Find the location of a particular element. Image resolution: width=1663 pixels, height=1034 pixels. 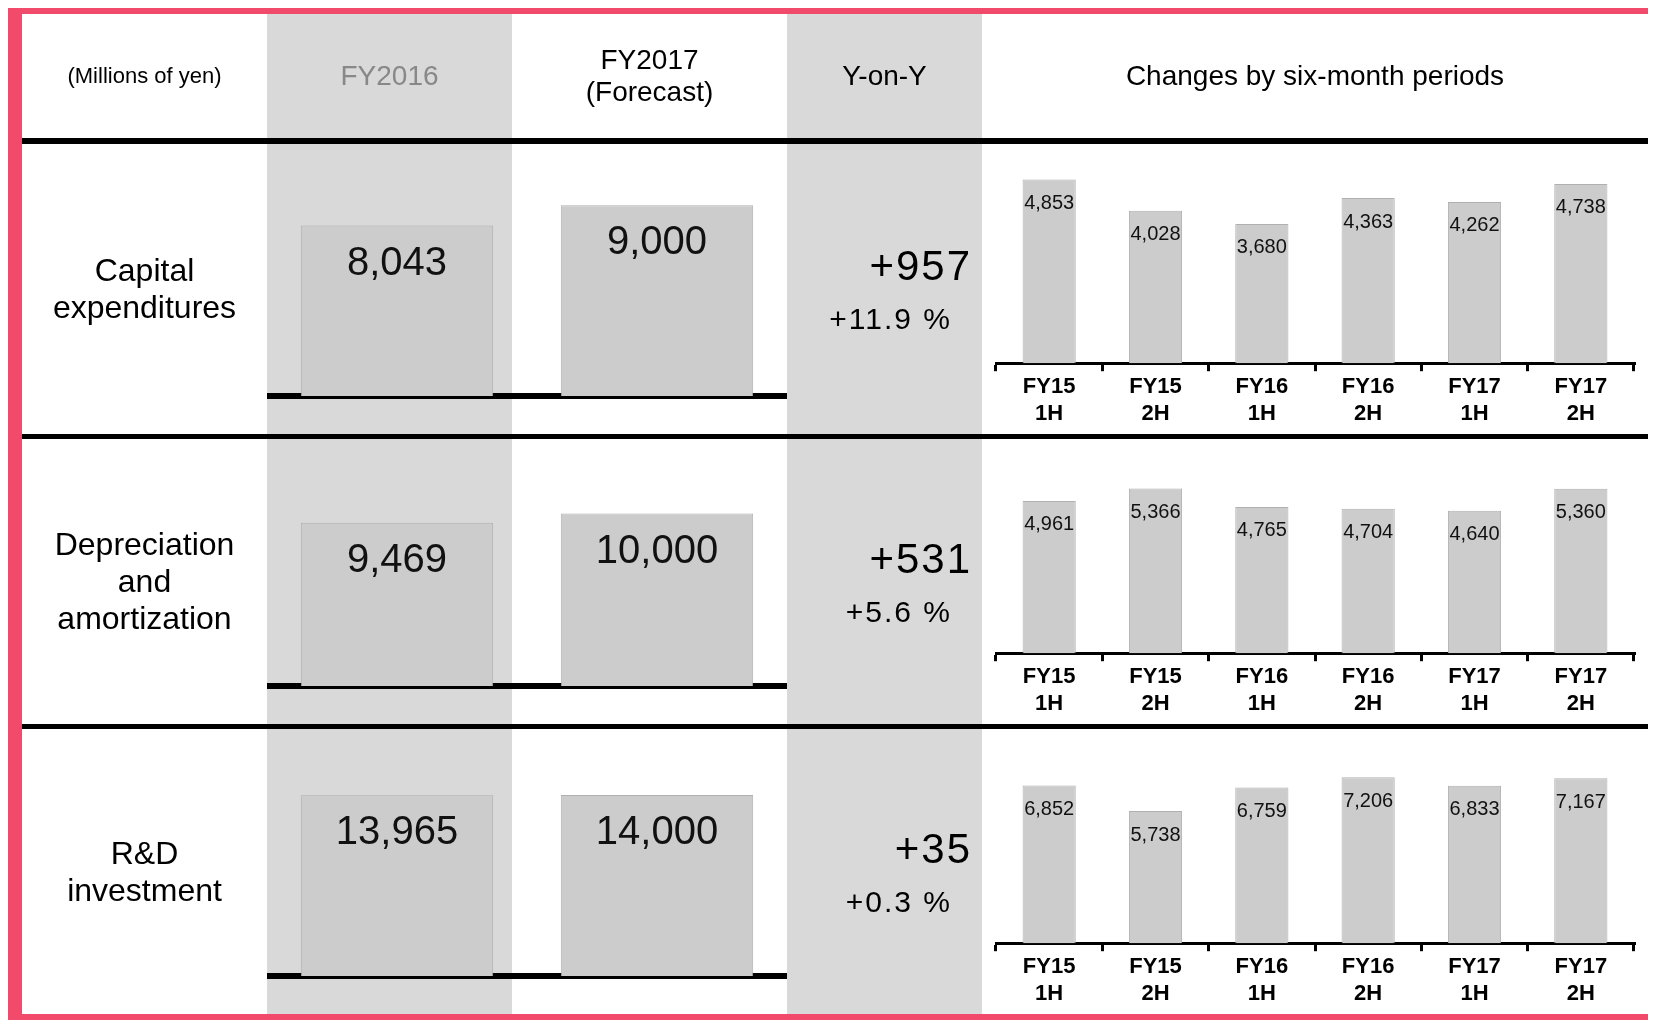

text: +35 is located at coordinates (933, 848).